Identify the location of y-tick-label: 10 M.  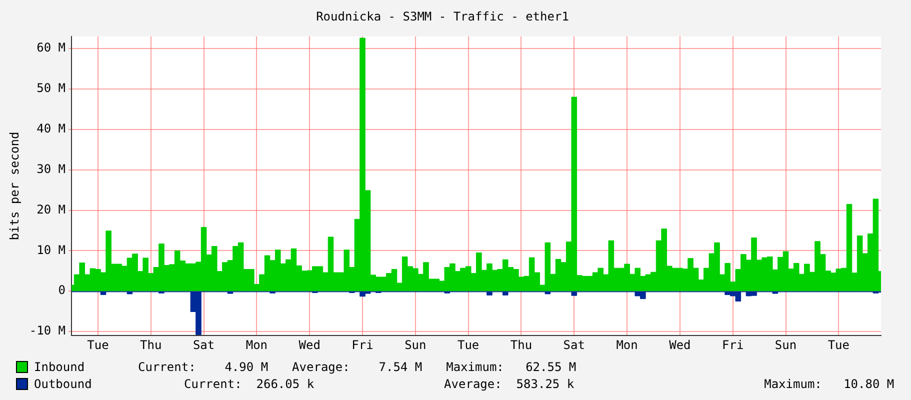
(51, 249).